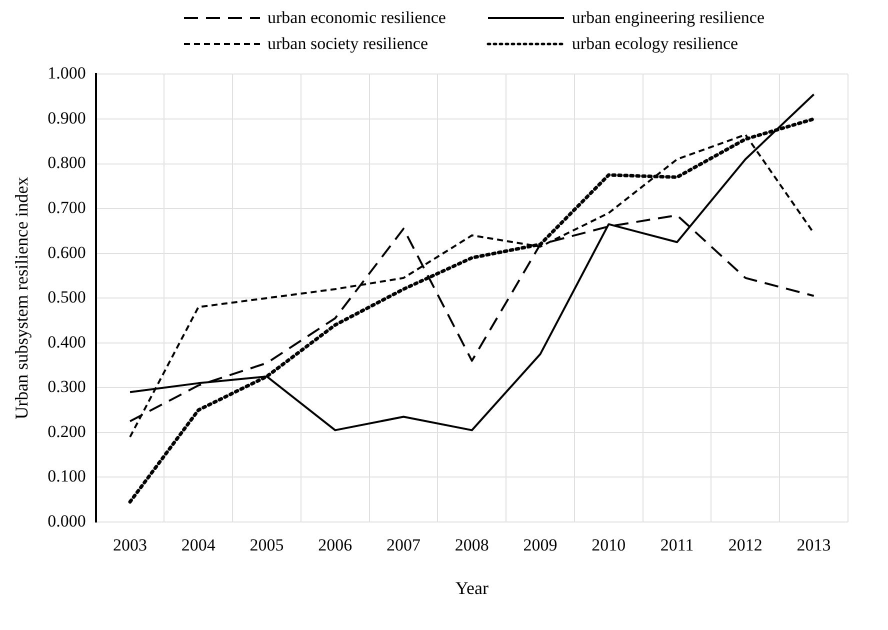 Image resolution: width=888 pixels, height=630 pixels. Describe the element at coordinates (67, 476) in the screenshot. I see `y-tick-label: 0.100` at that location.